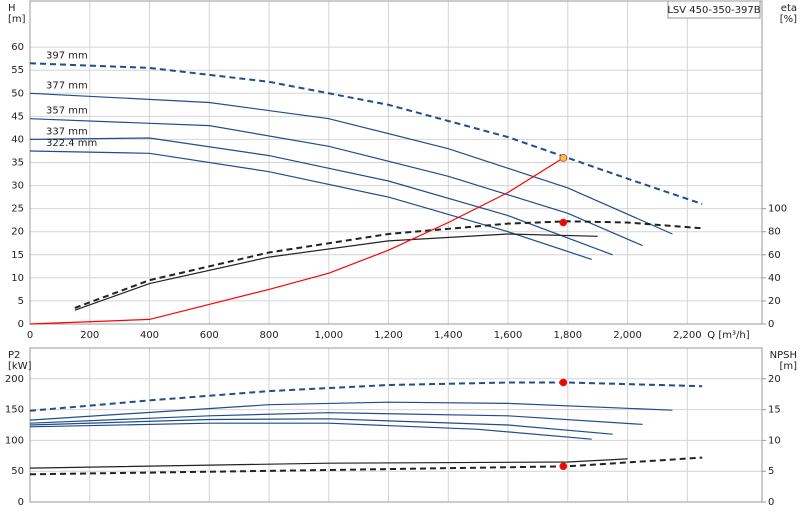  What do you see at coordinates (17, 209) in the screenshot?
I see `y-tick-label: 25` at bounding box center [17, 209].